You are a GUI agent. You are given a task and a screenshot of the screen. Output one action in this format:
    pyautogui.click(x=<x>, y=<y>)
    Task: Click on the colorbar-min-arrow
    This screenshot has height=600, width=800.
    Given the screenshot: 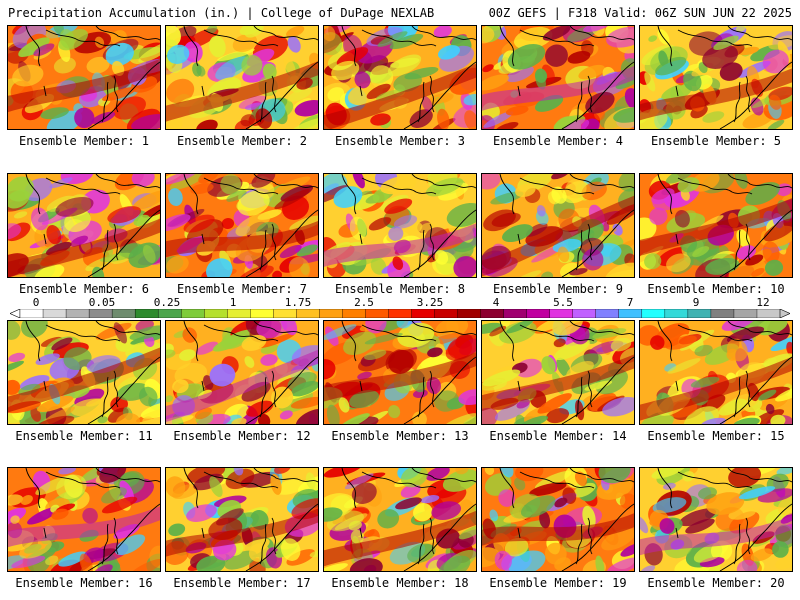 What is the action you would take?
    pyautogui.click(x=15, y=313)
    